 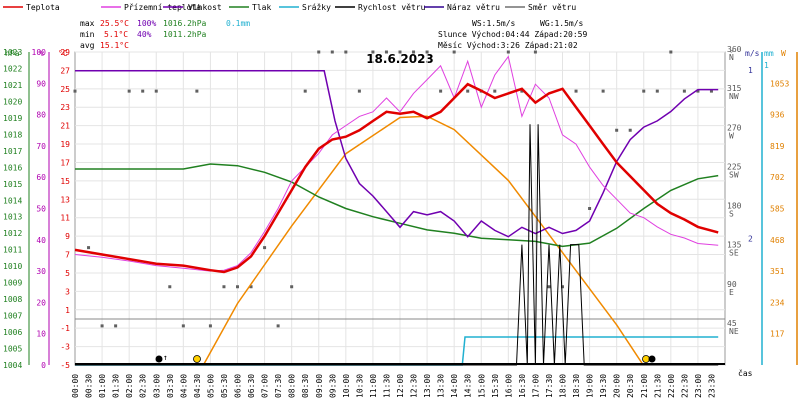 What do you see at coordinates (644, 386) in the screenshot?
I see `time-tick-label: 21:00` at bounding box center [644, 386].